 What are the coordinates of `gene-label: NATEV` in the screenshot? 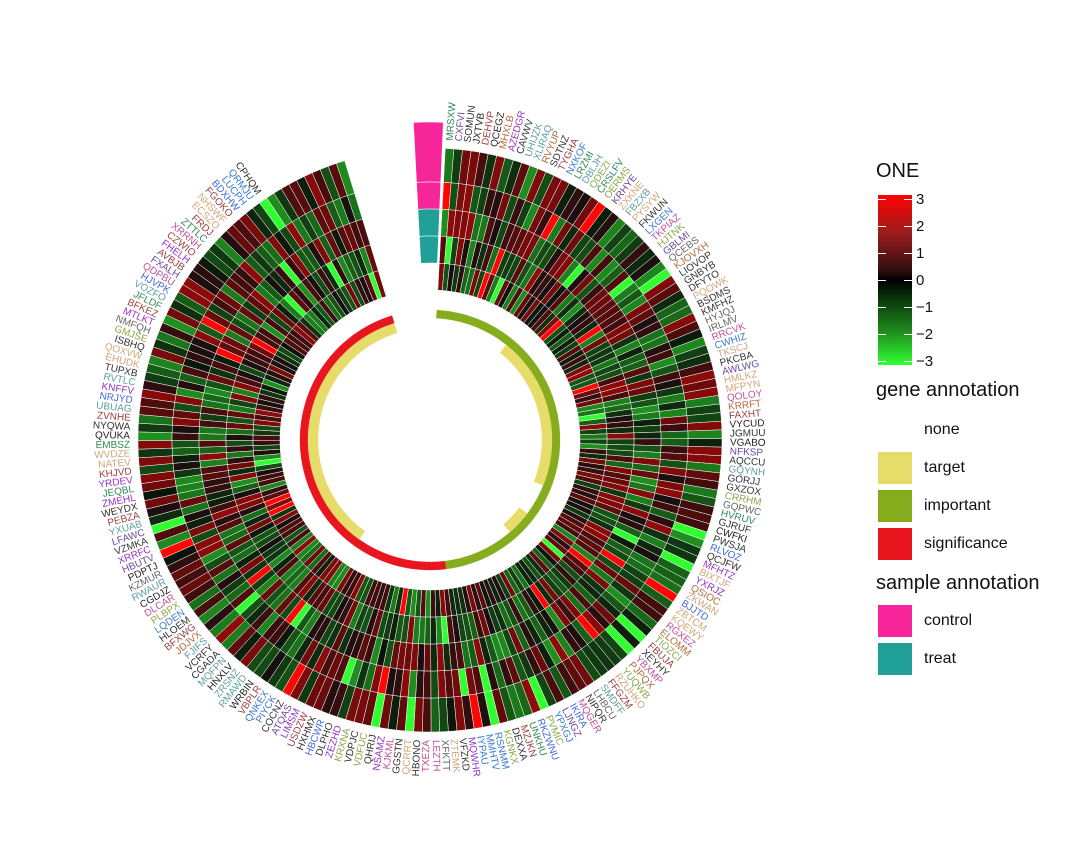 It's located at (115, 463).